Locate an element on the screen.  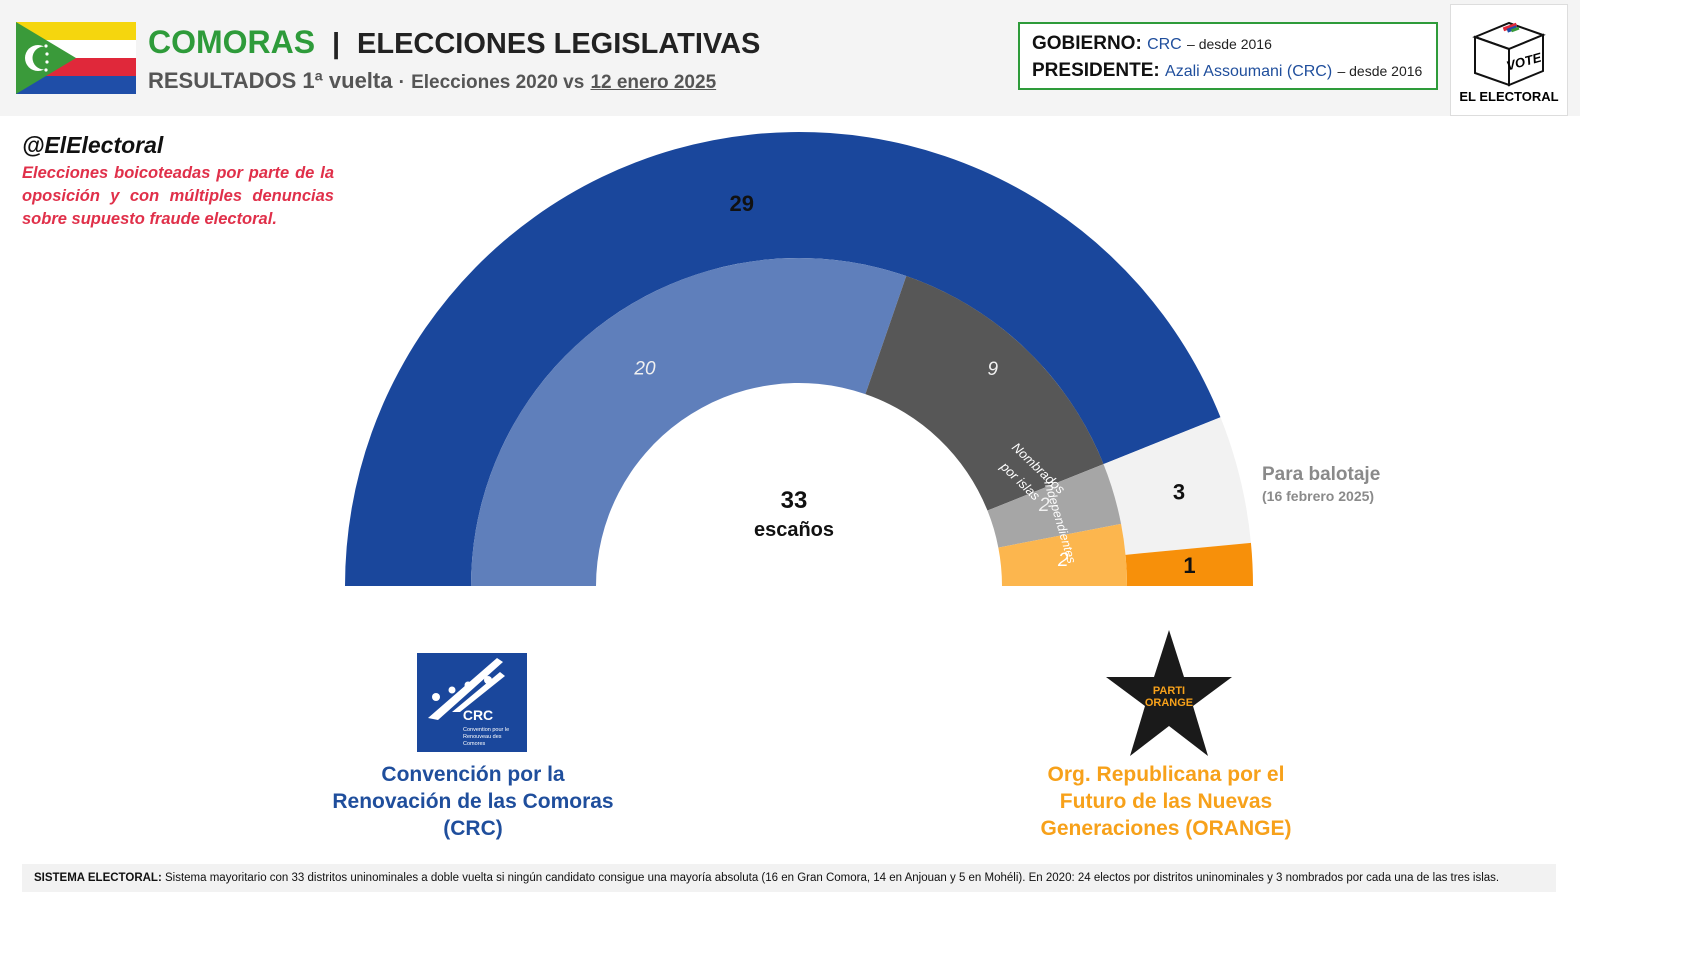
inner-segment-independientes is located at coordinates (1054, 506).